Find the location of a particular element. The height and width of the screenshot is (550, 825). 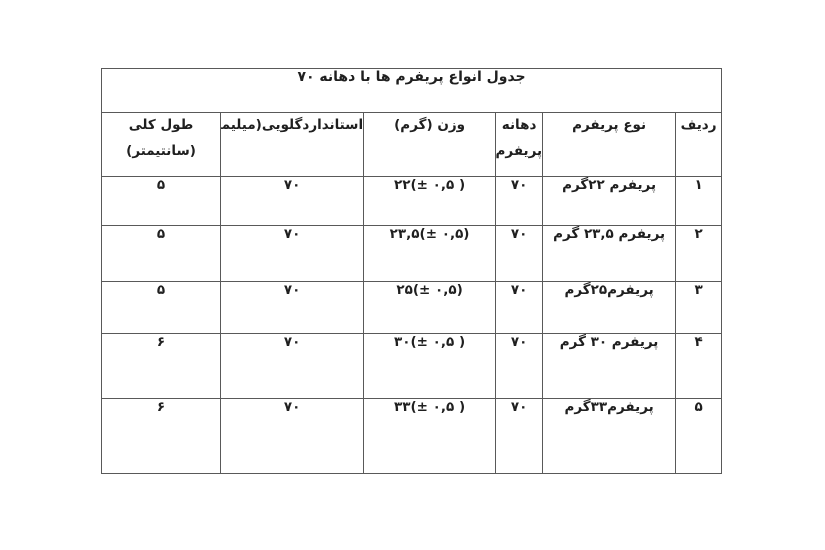

cell-weight: ۳۰(± ۰,۵ ) is located at coordinates (430, 366).